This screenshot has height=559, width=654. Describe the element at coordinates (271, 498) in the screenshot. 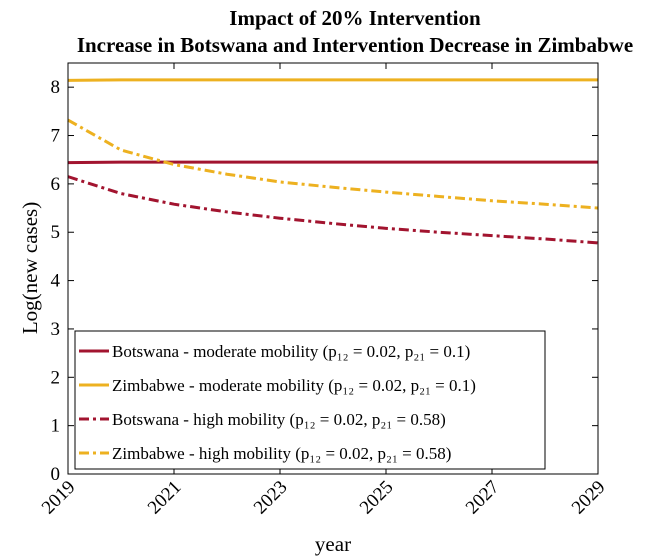

I see `x-tick-label: 2023` at that location.